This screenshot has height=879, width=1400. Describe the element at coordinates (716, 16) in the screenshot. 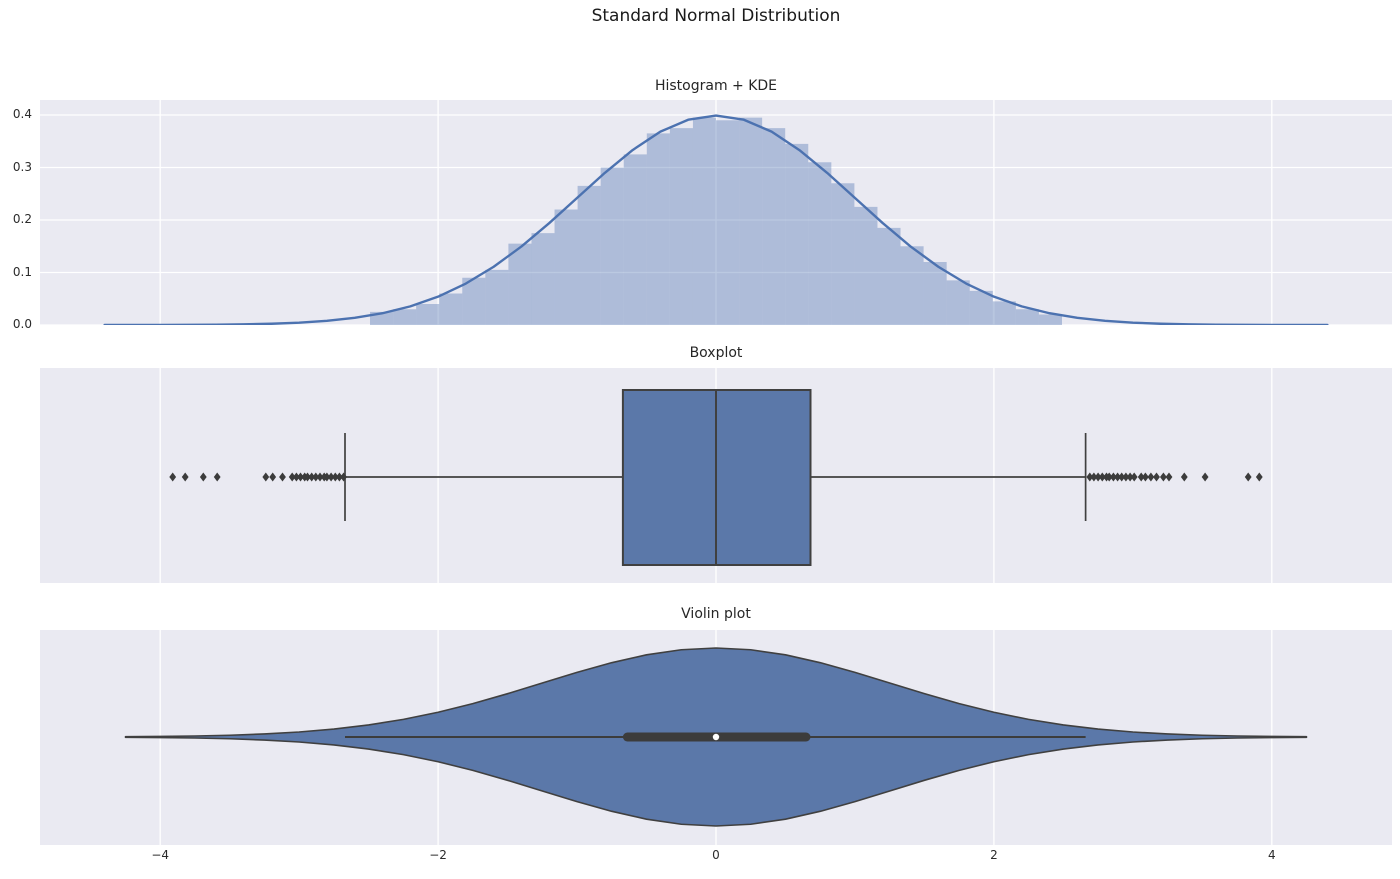

I see `figure-title: Standard Normal Distribution` at that location.